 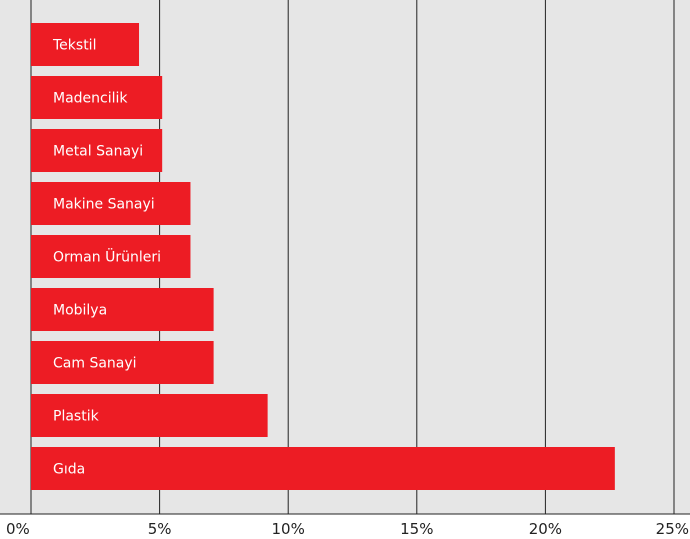 I want to click on x-tick-label-1: 5%, so click(x=160, y=529).